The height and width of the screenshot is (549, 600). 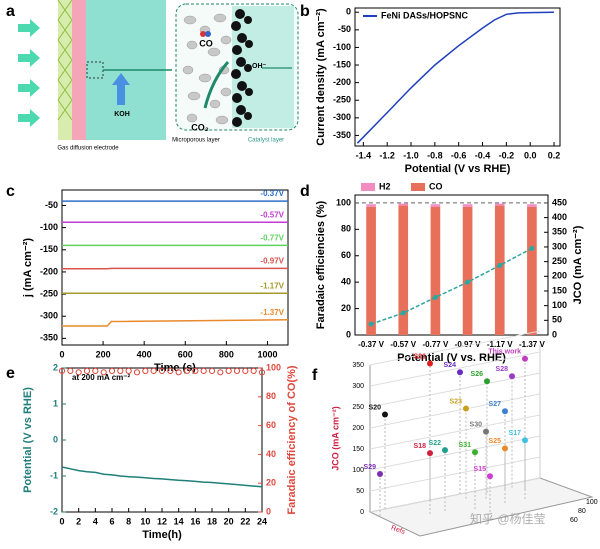 I want to click on ref-label: S20, so click(x=375, y=407).